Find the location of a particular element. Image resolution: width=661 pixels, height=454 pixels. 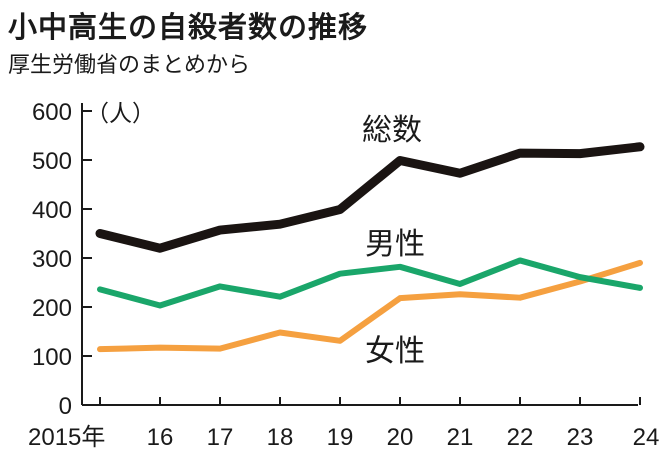

y-tick-label: 500 is located at coordinates (52, 161).